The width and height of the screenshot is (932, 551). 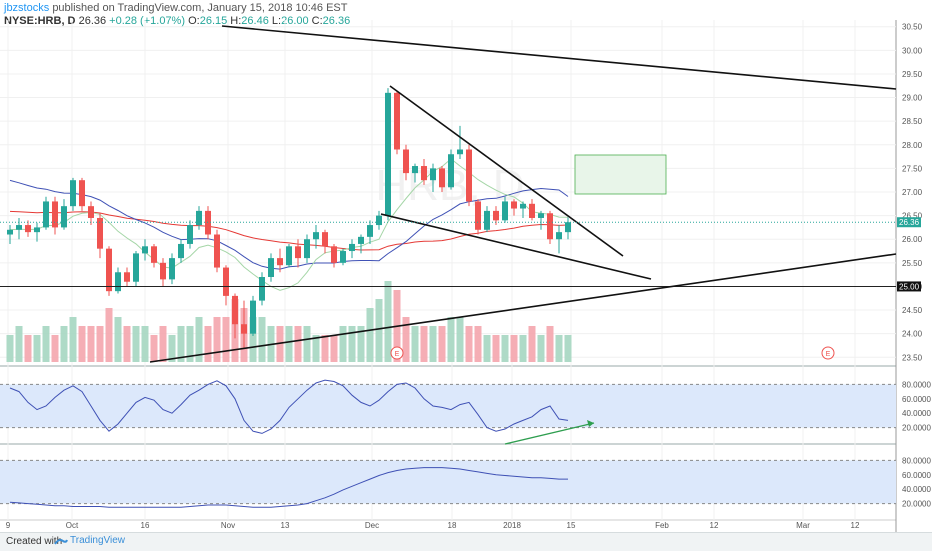 I want to click on time-tick-label: Feb, so click(x=662, y=525).